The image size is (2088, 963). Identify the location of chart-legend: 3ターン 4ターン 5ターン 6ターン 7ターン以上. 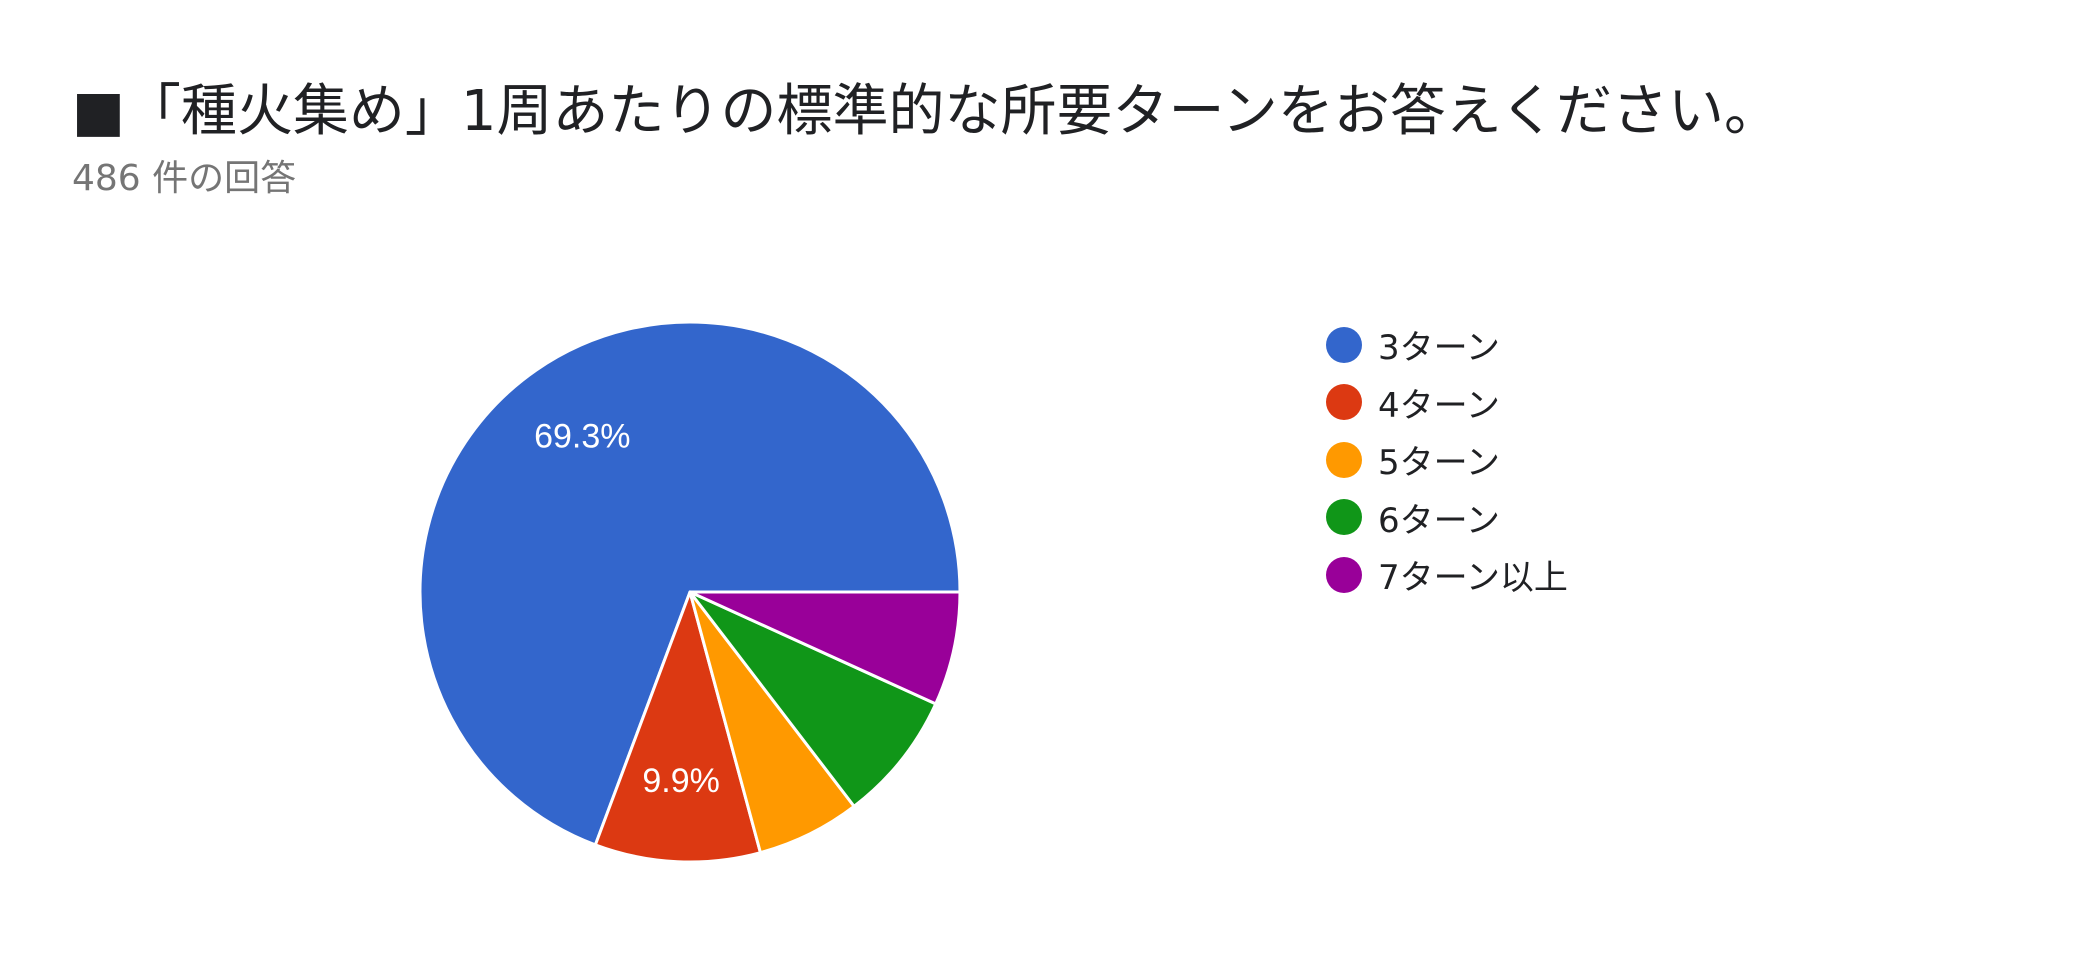
(1447, 460).